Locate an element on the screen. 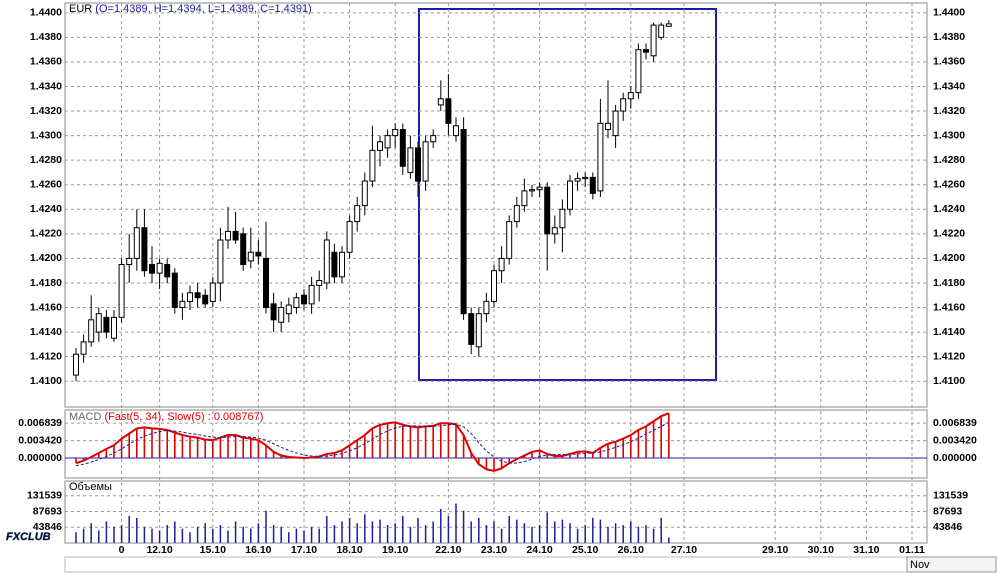 The width and height of the screenshot is (997, 574). y-tick-label: 1.4300 is located at coordinates (46, 135).